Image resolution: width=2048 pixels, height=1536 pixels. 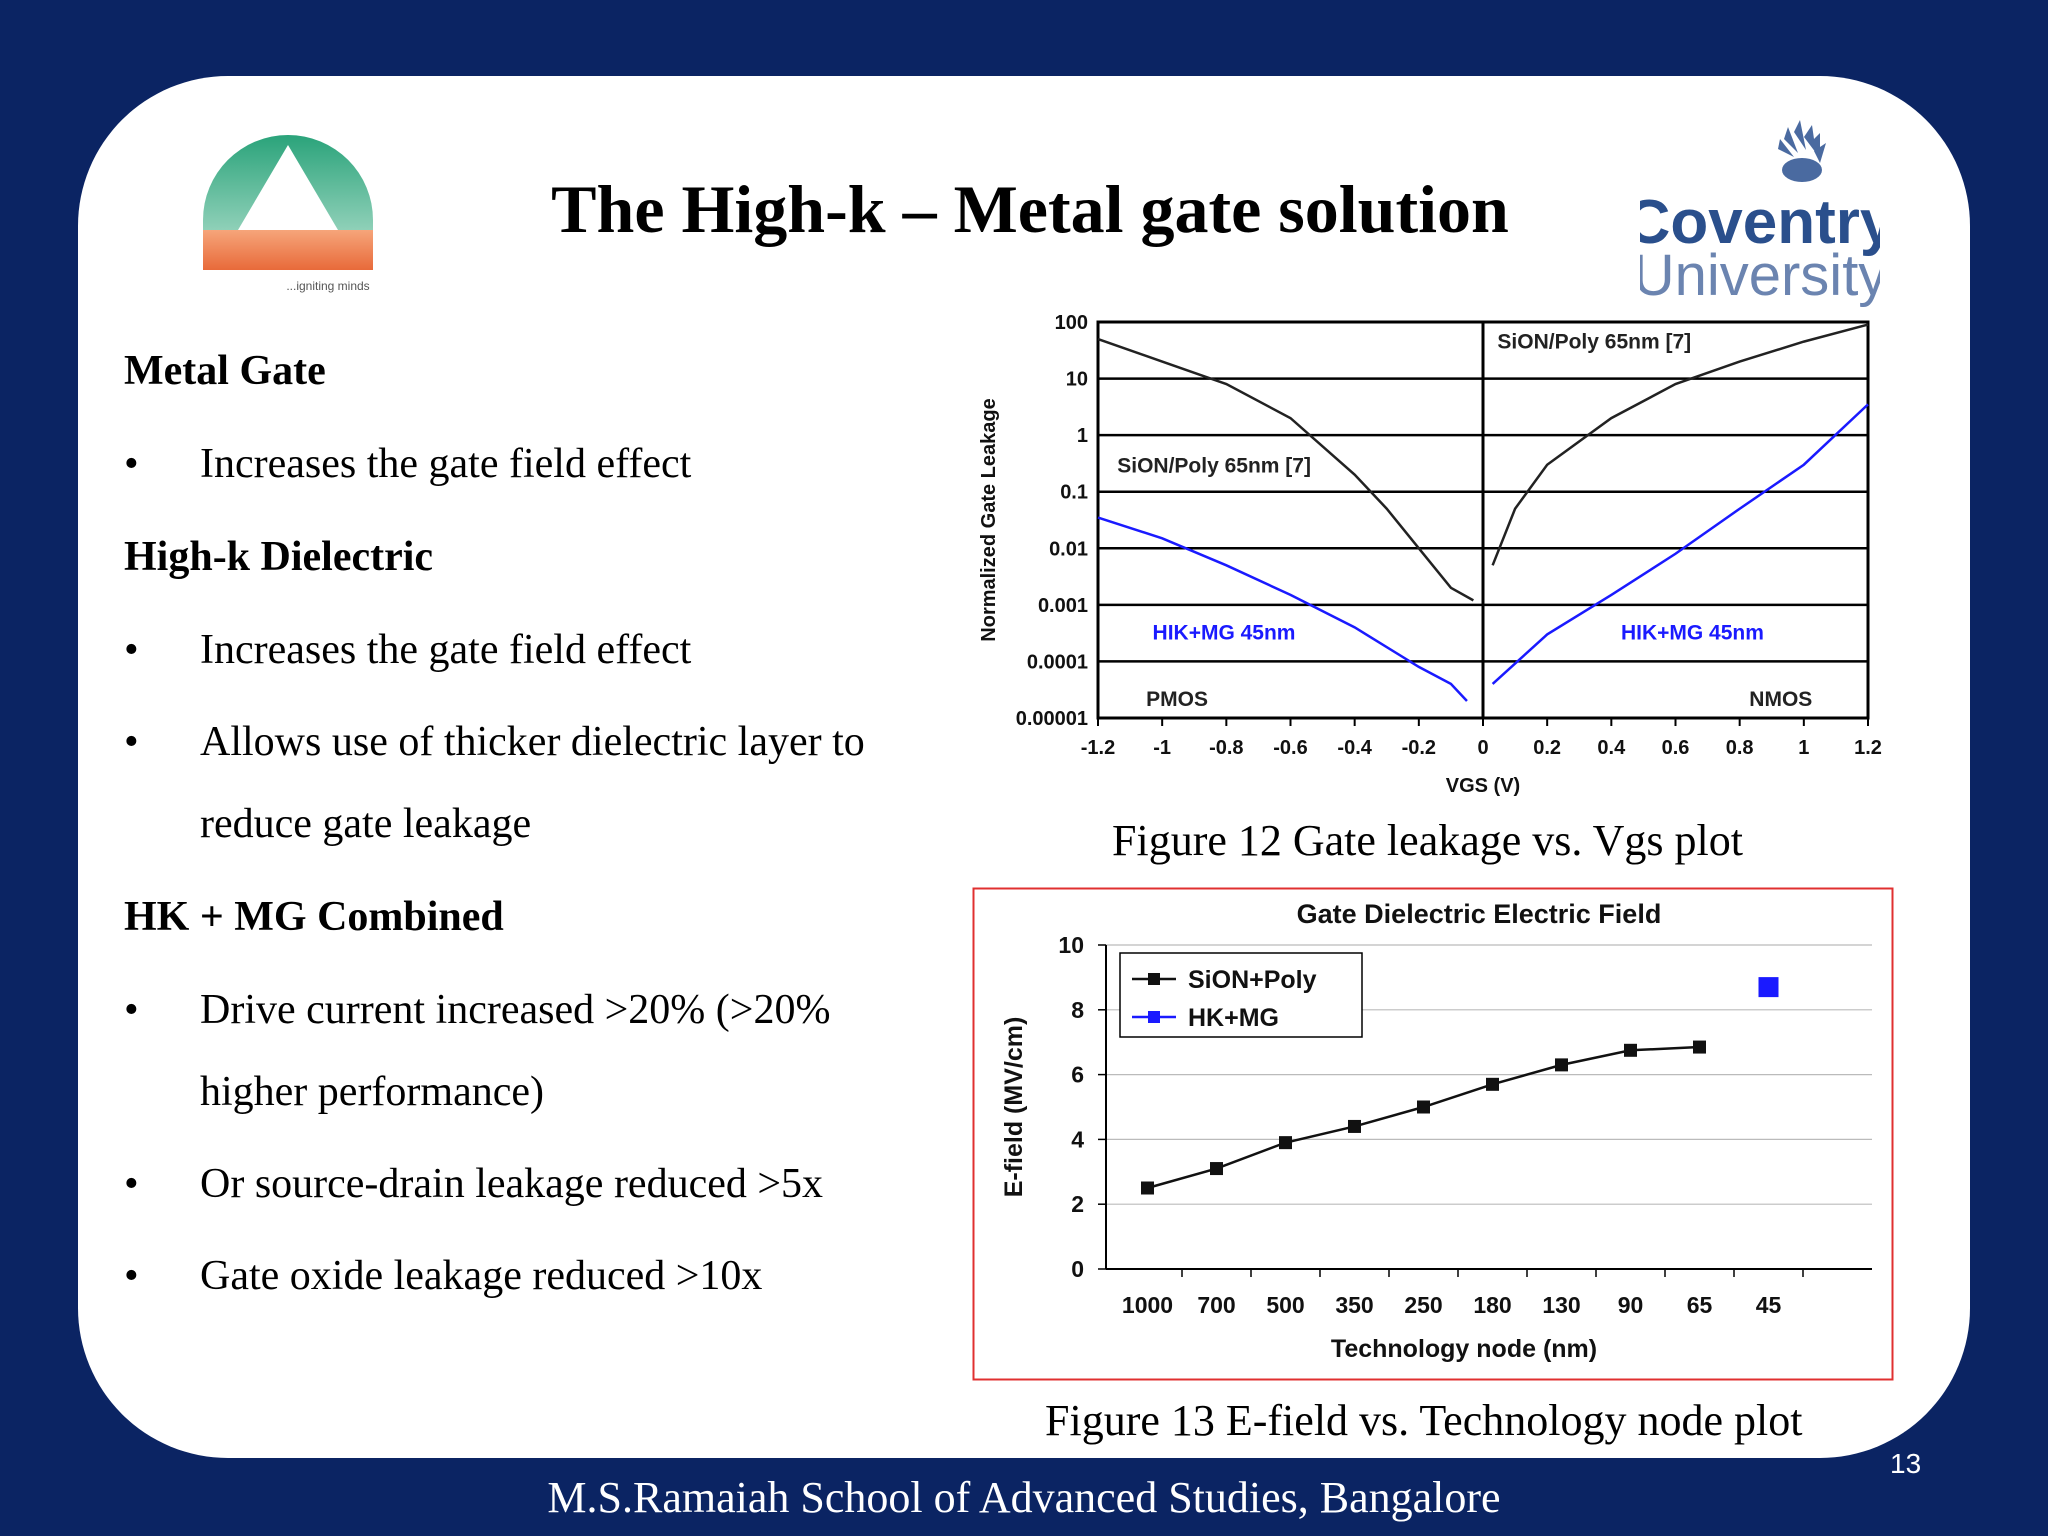 What do you see at coordinates (1082, 436) in the screenshot?
I see `y-tick-label: 1` at bounding box center [1082, 436].